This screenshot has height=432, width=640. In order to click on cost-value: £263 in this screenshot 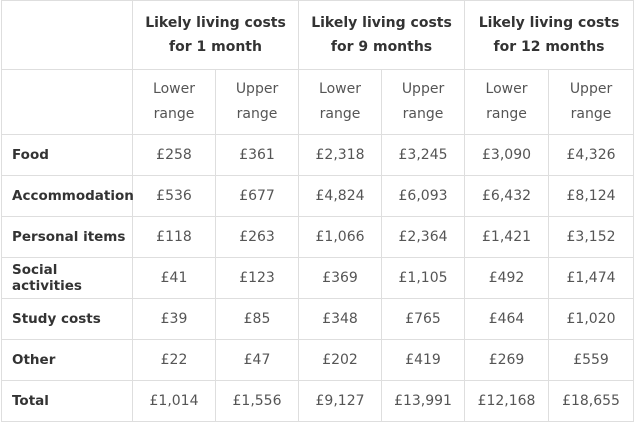, I will do `click(257, 237)`.